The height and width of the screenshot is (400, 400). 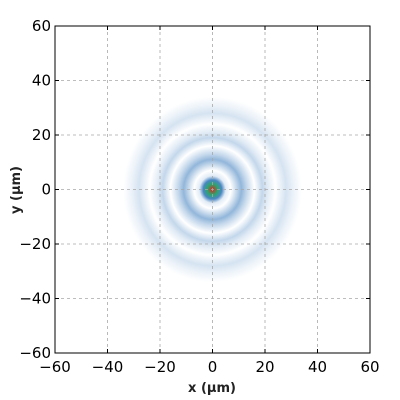 I want to click on y-tick-label: 0, so click(x=46, y=190).